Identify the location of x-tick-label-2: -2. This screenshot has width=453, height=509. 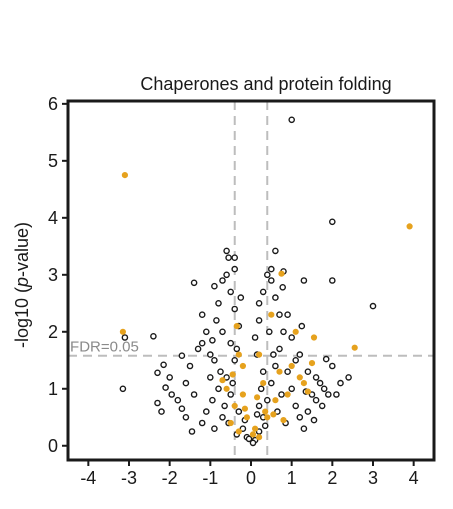
(170, 478).